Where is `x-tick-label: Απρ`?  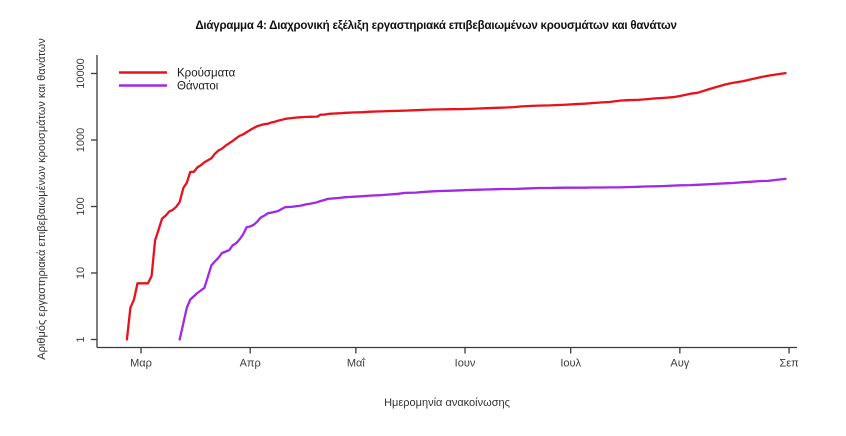
x-tick-label: Απρ is located at coordinates (250, 364).